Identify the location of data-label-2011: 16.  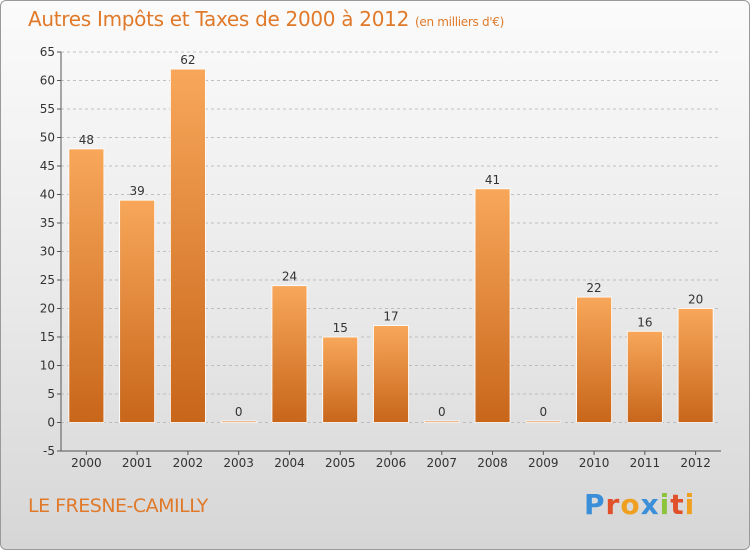
(644, 322).